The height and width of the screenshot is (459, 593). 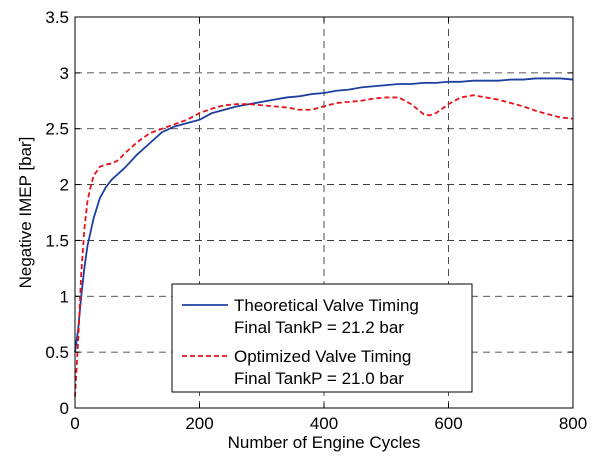 I want to click on y-tick-label: 0, so click(x=64, y=408).